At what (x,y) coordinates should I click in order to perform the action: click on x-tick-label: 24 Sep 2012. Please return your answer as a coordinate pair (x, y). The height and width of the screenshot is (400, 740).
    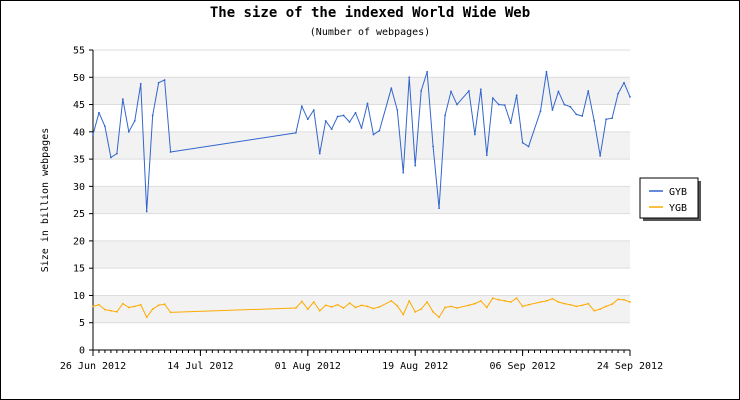
    Looking at the image, I should click on (630, 366).